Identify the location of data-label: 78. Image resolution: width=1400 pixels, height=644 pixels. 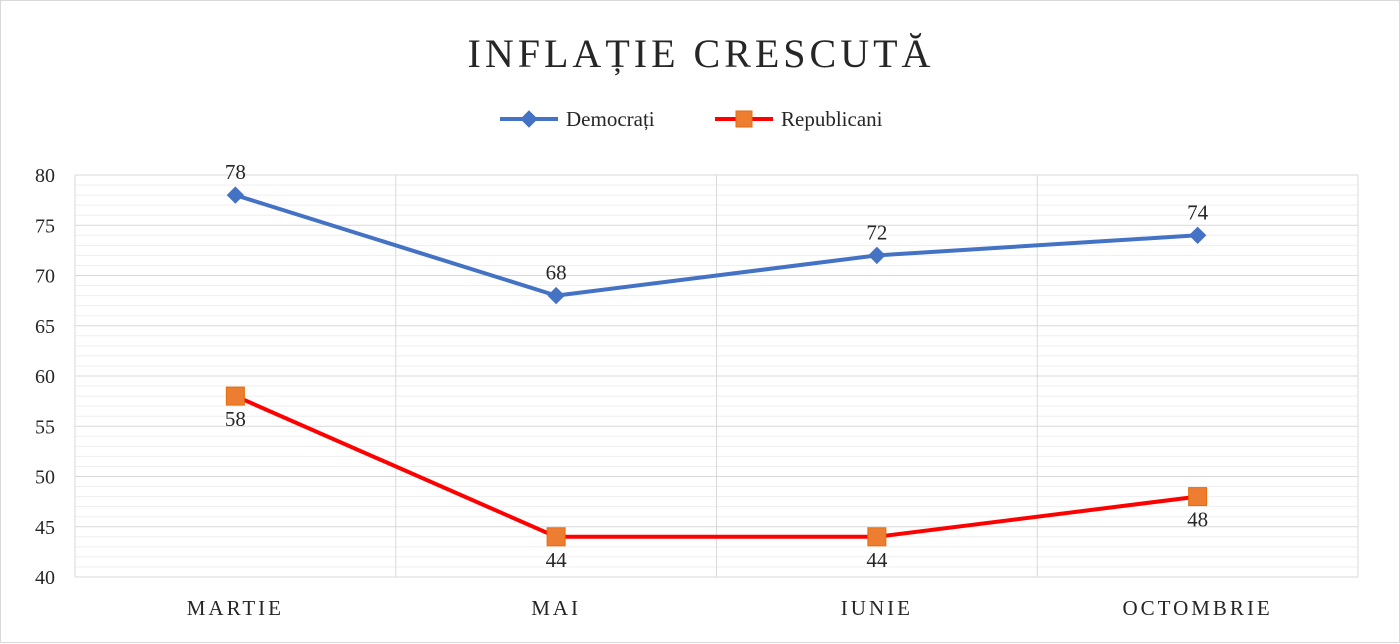
(235, 172).